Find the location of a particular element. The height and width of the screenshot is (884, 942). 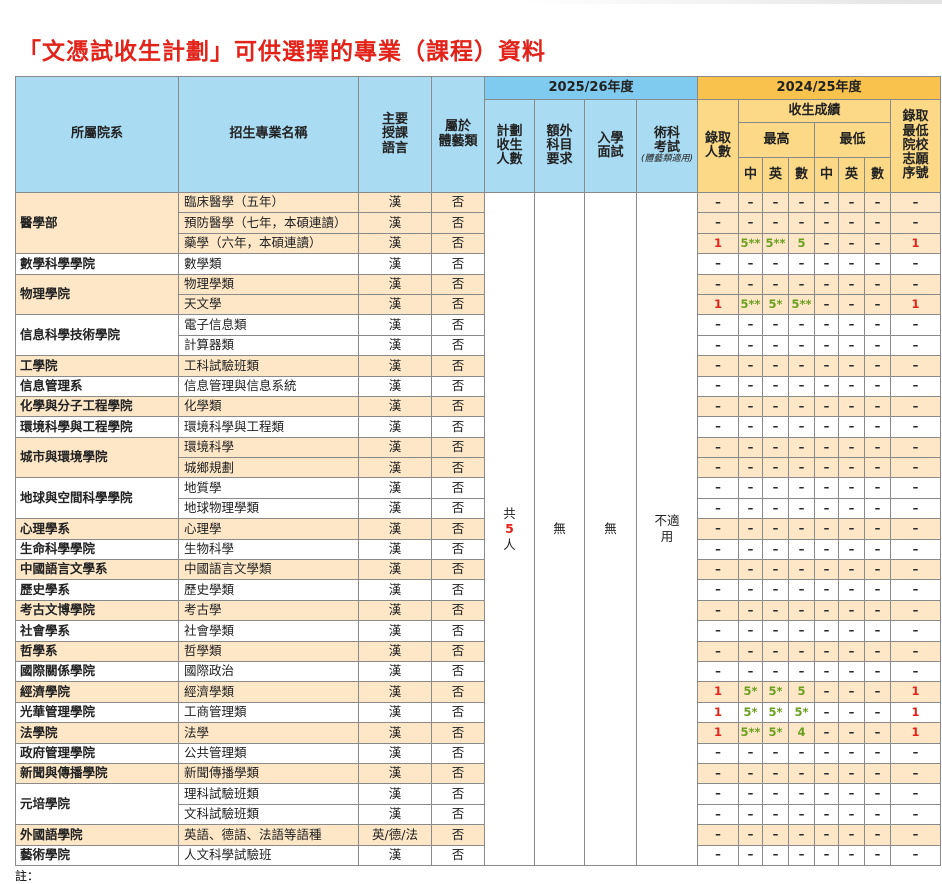

program-cell: 藥學（六年，本碩連讀） is located at coordinates (268, 243).